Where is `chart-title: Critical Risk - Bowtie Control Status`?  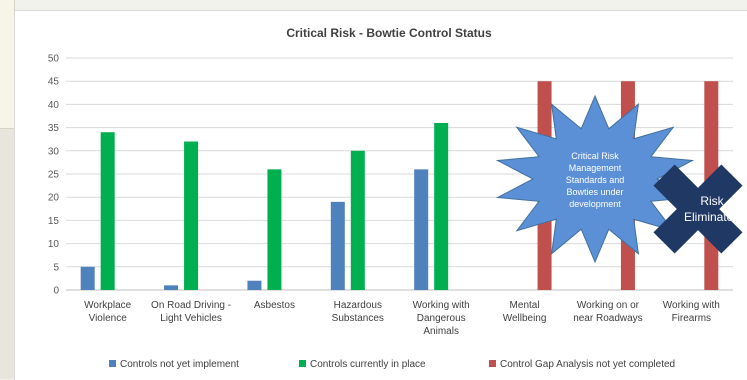 chart-title: Critical Risk - Bowtie Control Status is located at coordinates (389, 33).